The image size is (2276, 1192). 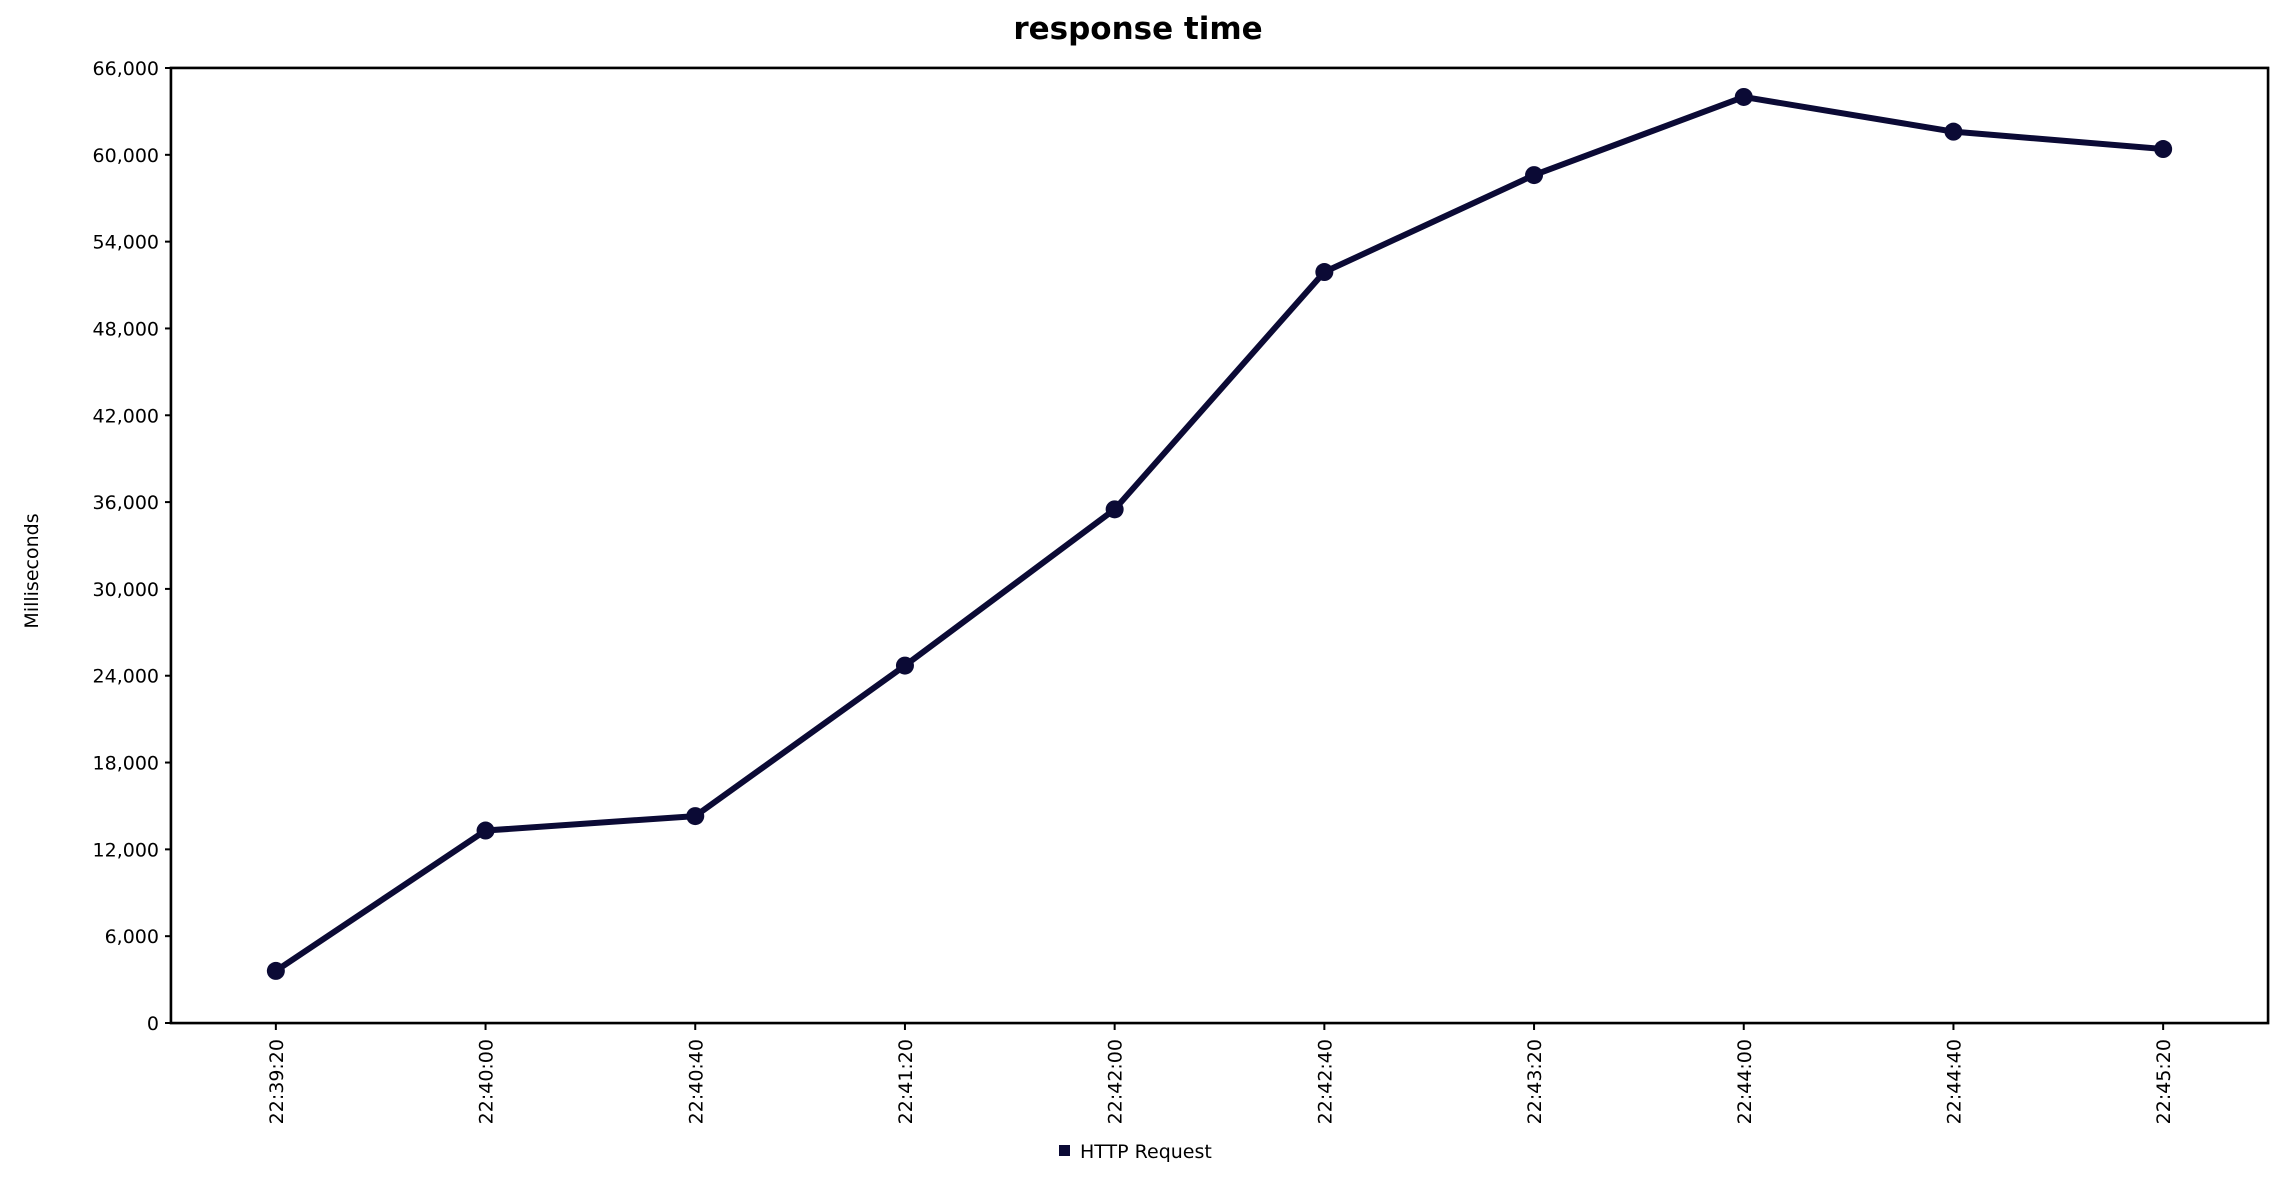 What do you see at coordinates (1954, 1081) in the screenshot?
I see `x-tick-label: 22:44:40` at bounding box center [1954, 1081].